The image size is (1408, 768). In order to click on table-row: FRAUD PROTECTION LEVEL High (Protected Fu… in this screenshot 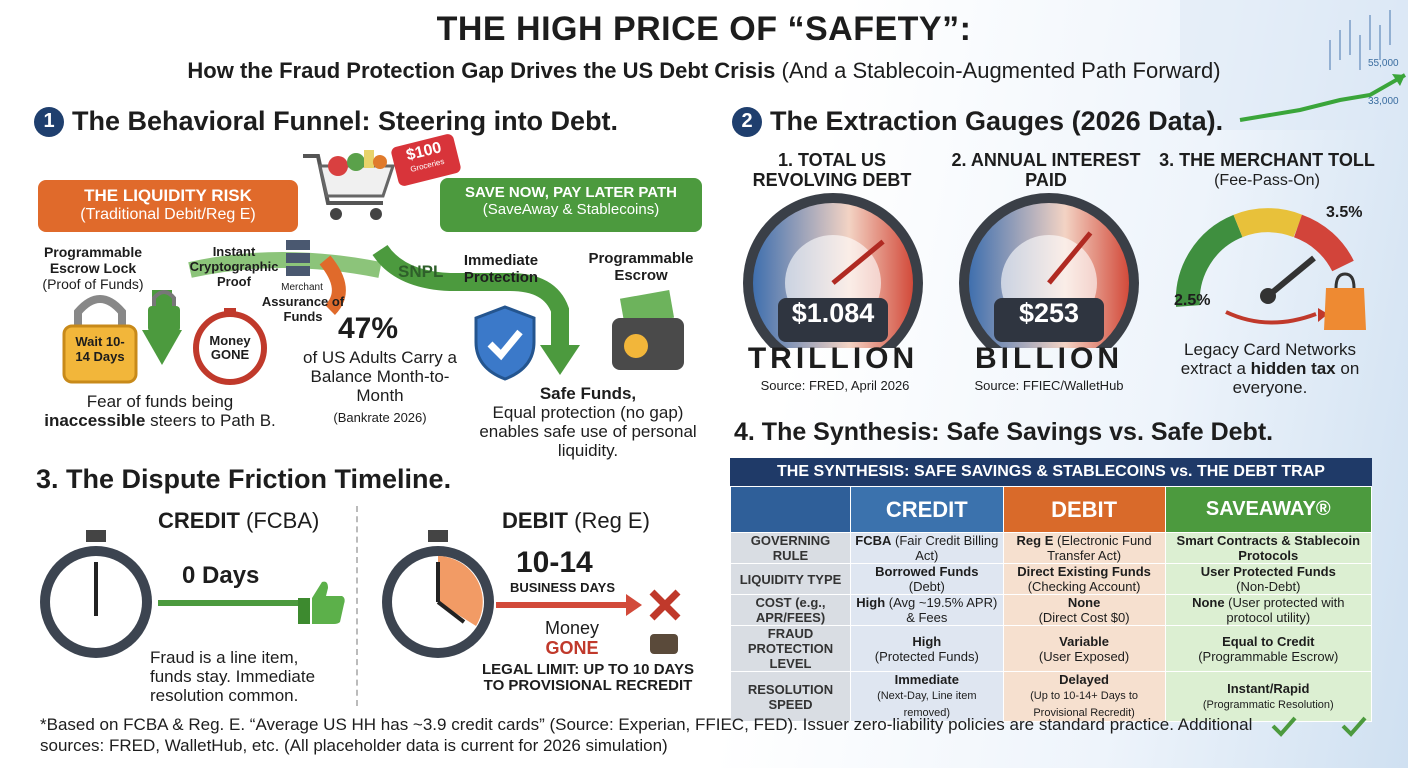, I will do `click(1051, 648)`.